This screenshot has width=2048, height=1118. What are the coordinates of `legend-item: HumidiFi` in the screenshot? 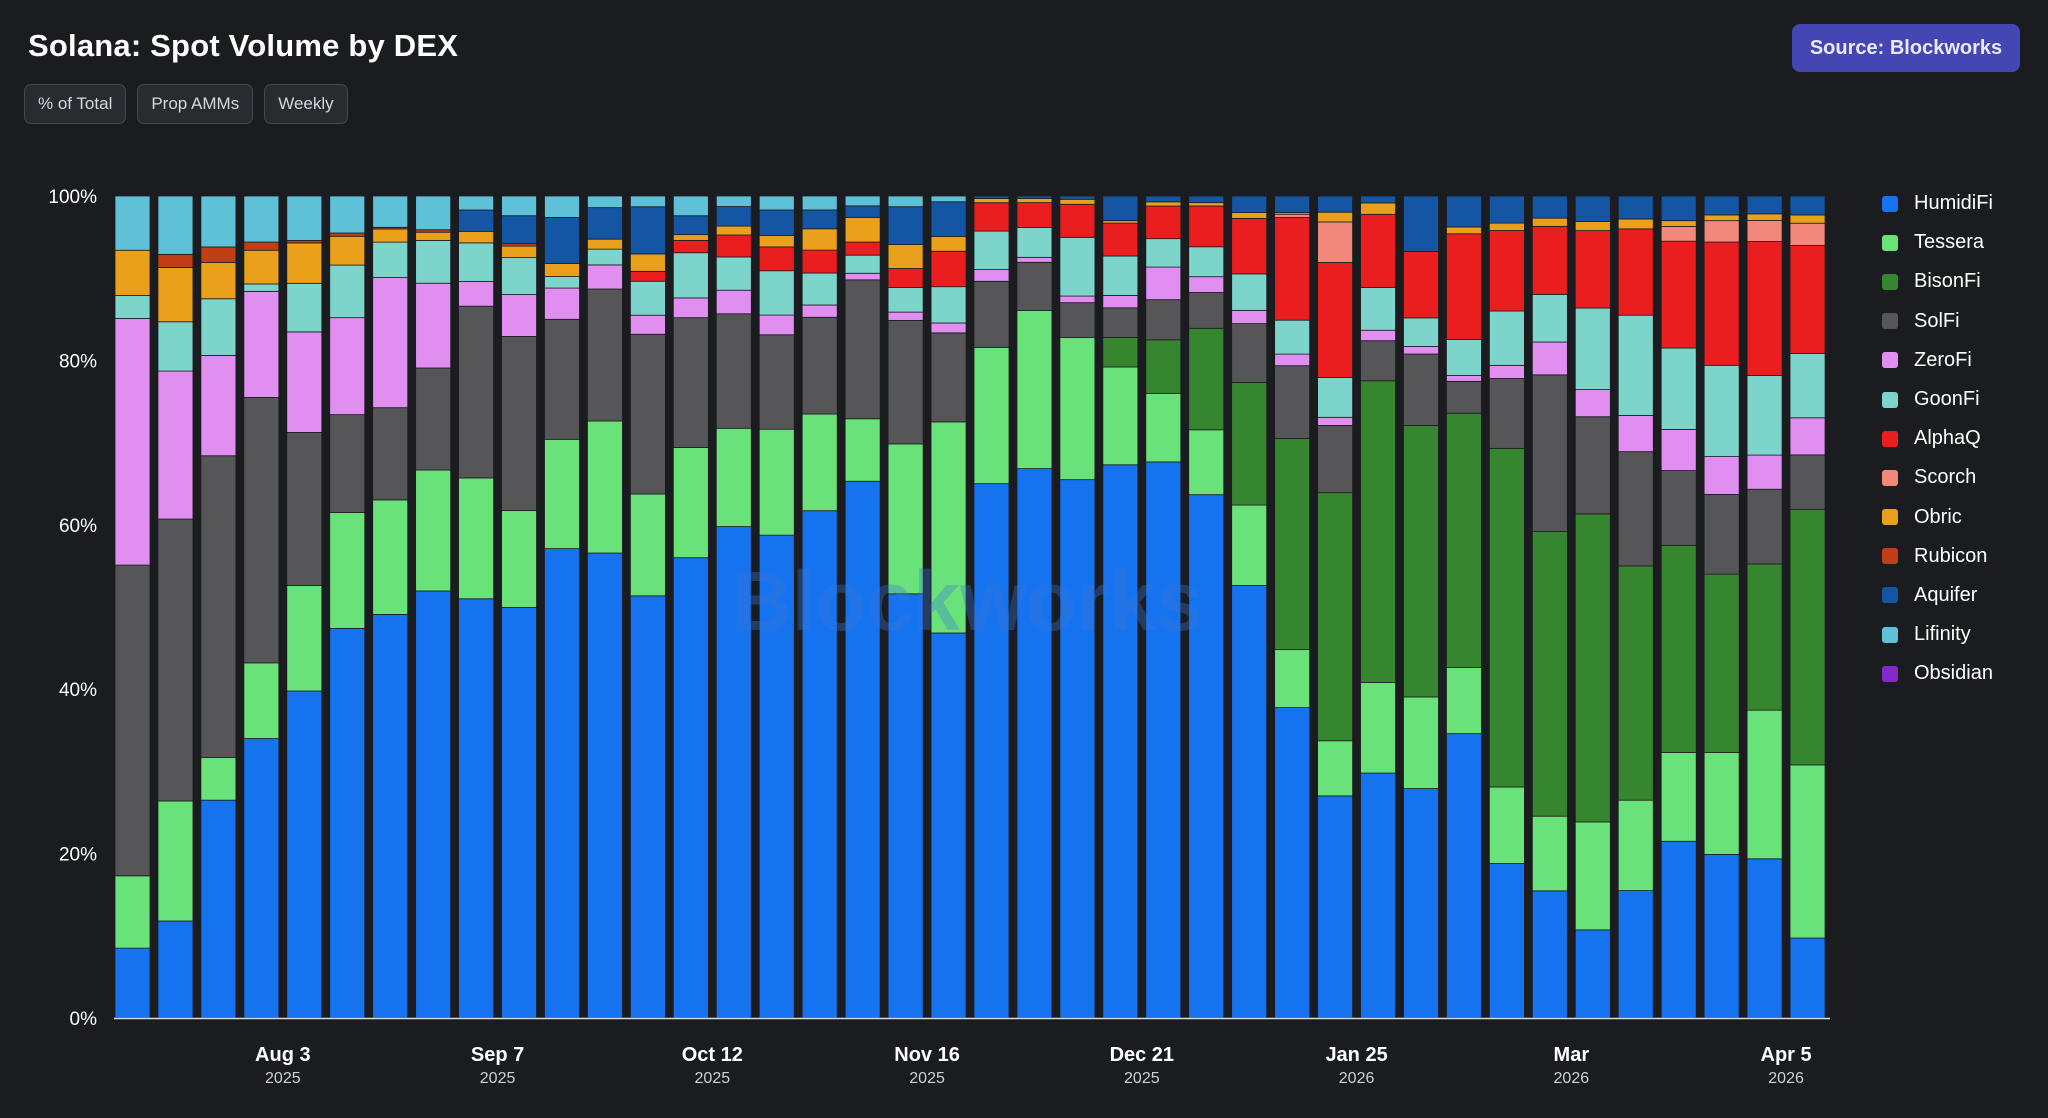 It's located at (1937, 203).